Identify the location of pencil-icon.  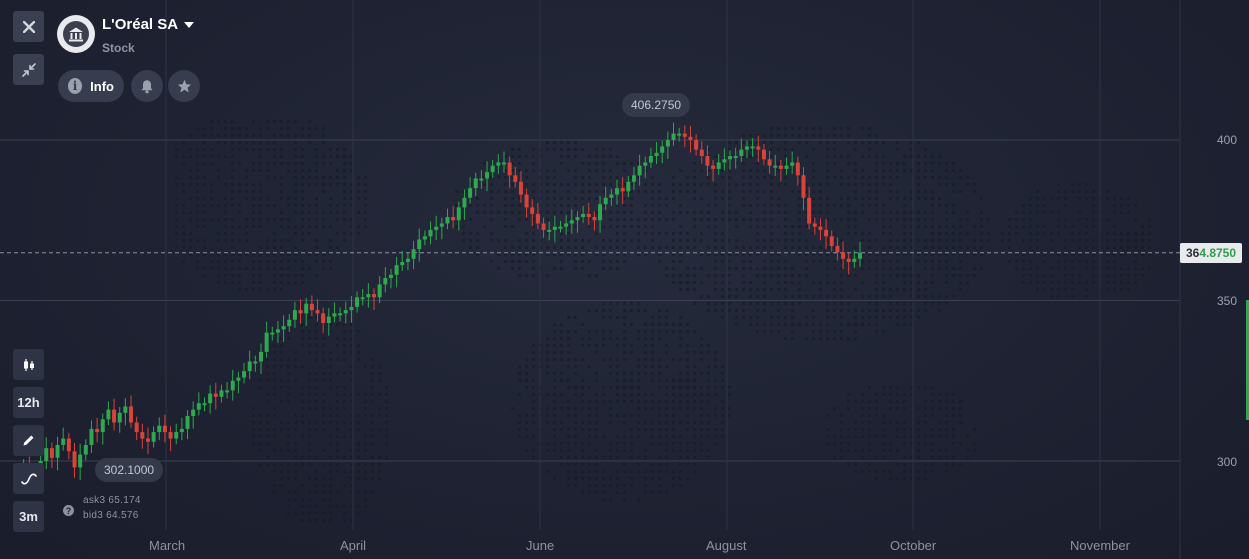
(28, 440).